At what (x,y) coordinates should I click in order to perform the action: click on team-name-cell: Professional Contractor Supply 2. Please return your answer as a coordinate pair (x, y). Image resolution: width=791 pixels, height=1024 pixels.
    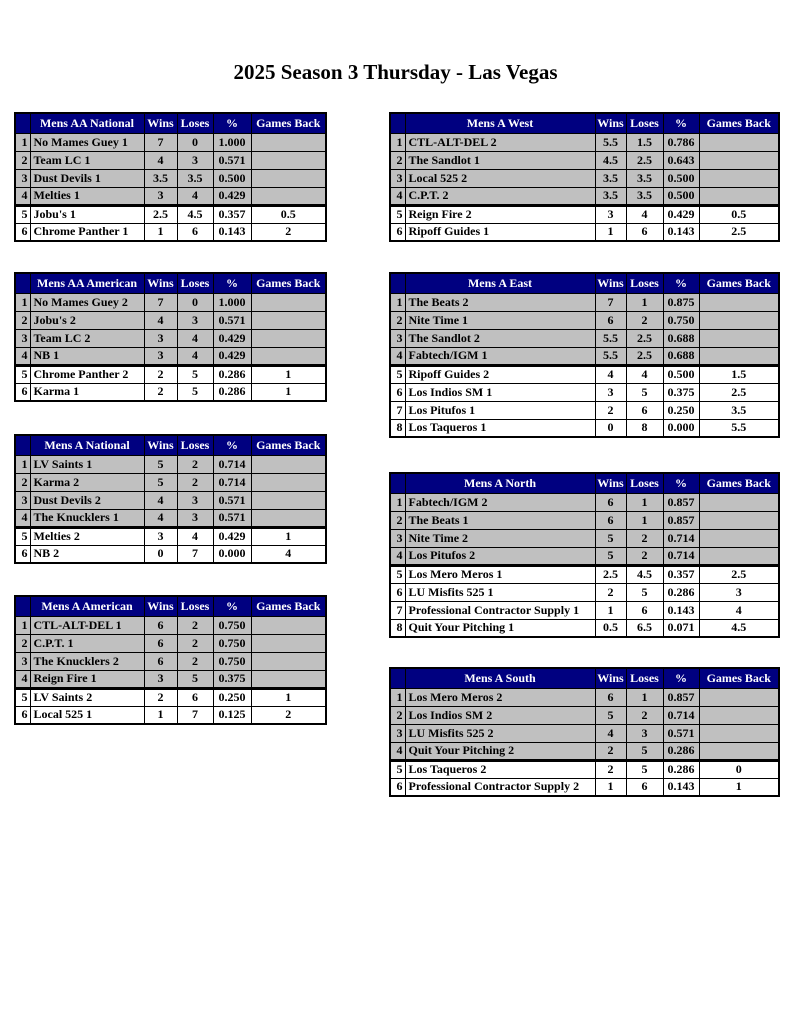
    Looking at the image, I should click on (500, 787).